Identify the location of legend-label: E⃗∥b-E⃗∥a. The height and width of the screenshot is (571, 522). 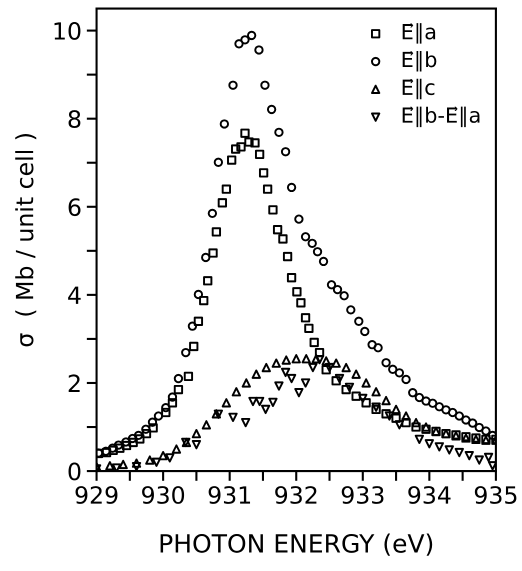
(441, 117).